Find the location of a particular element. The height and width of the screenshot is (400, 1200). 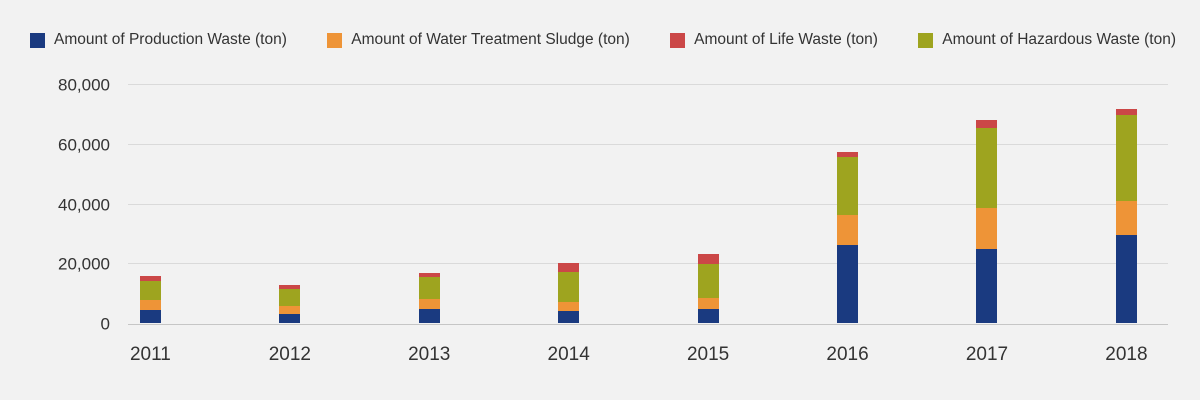

legend-label-hazardous-waste: Amount of Hazardous Waste (ton) is located at coordinates (1059, 39).